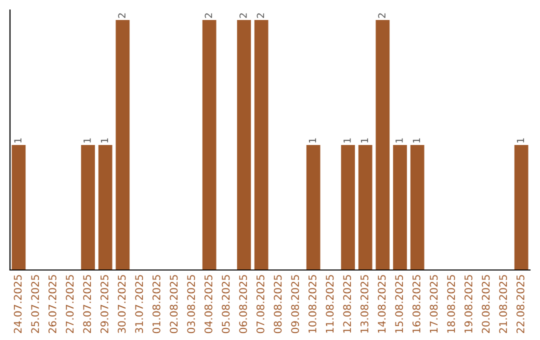 The height and width of the screenshot is (340, 540). Describe the element at coordinates (451, 304) in the screenshot. I see `x-tick-label: 18.08.2025` at that location.